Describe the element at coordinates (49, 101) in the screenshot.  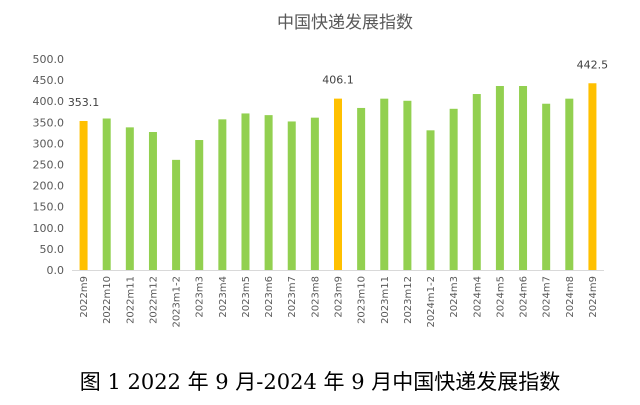
I see `y-tick-label: 400.0` at that location.